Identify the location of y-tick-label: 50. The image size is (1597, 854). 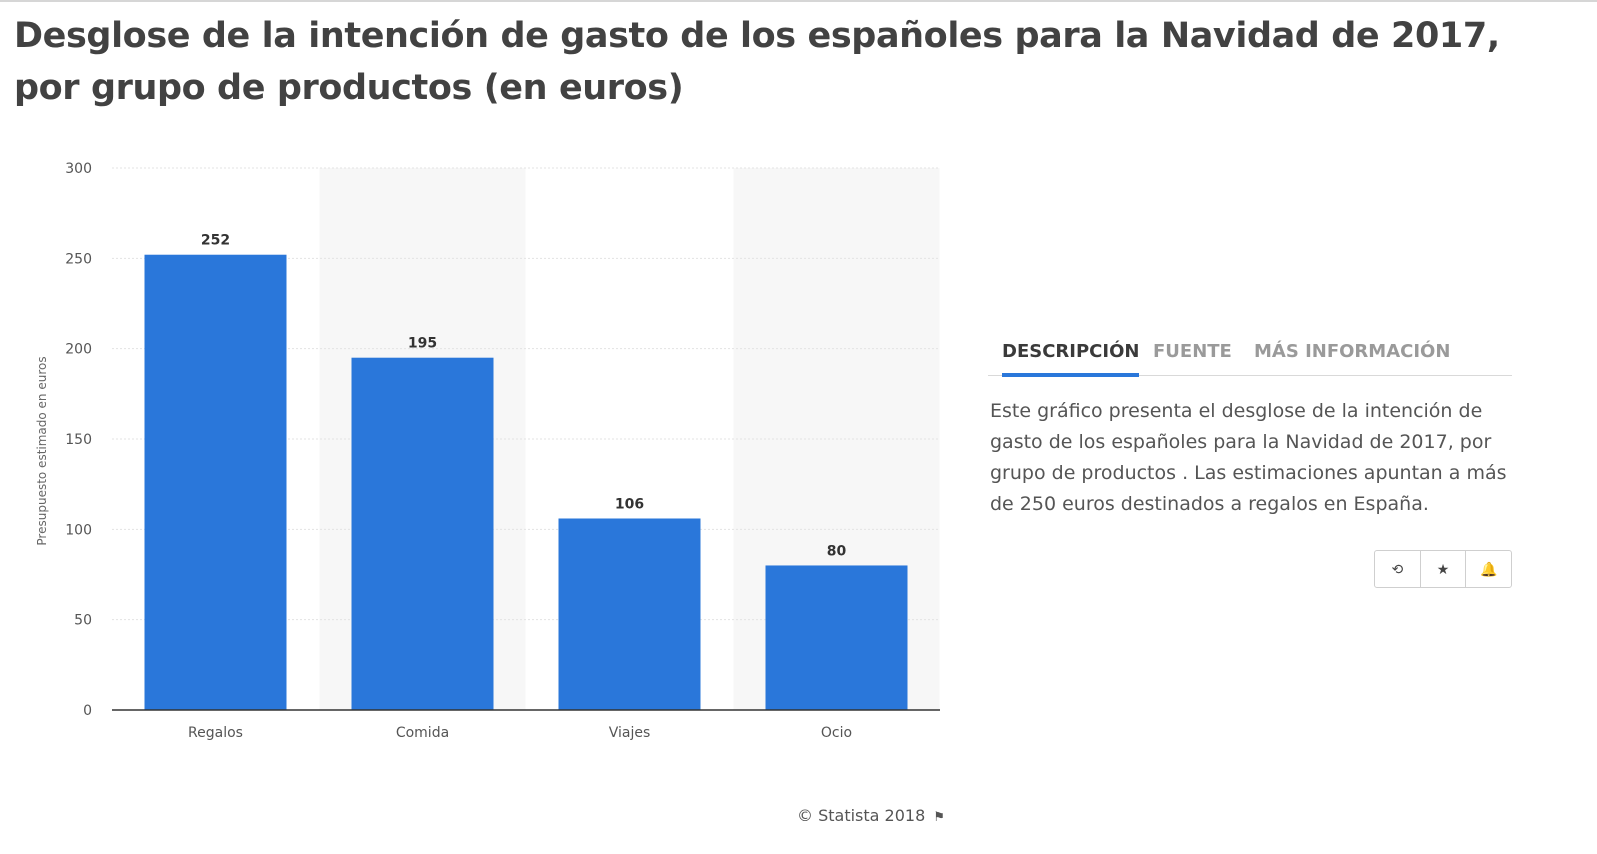
(83, 621).